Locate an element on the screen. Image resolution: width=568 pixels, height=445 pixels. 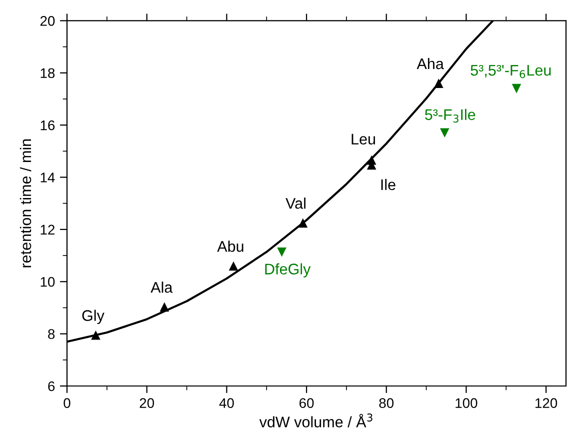
annotation: Ile is located at coordinates (388, 184).